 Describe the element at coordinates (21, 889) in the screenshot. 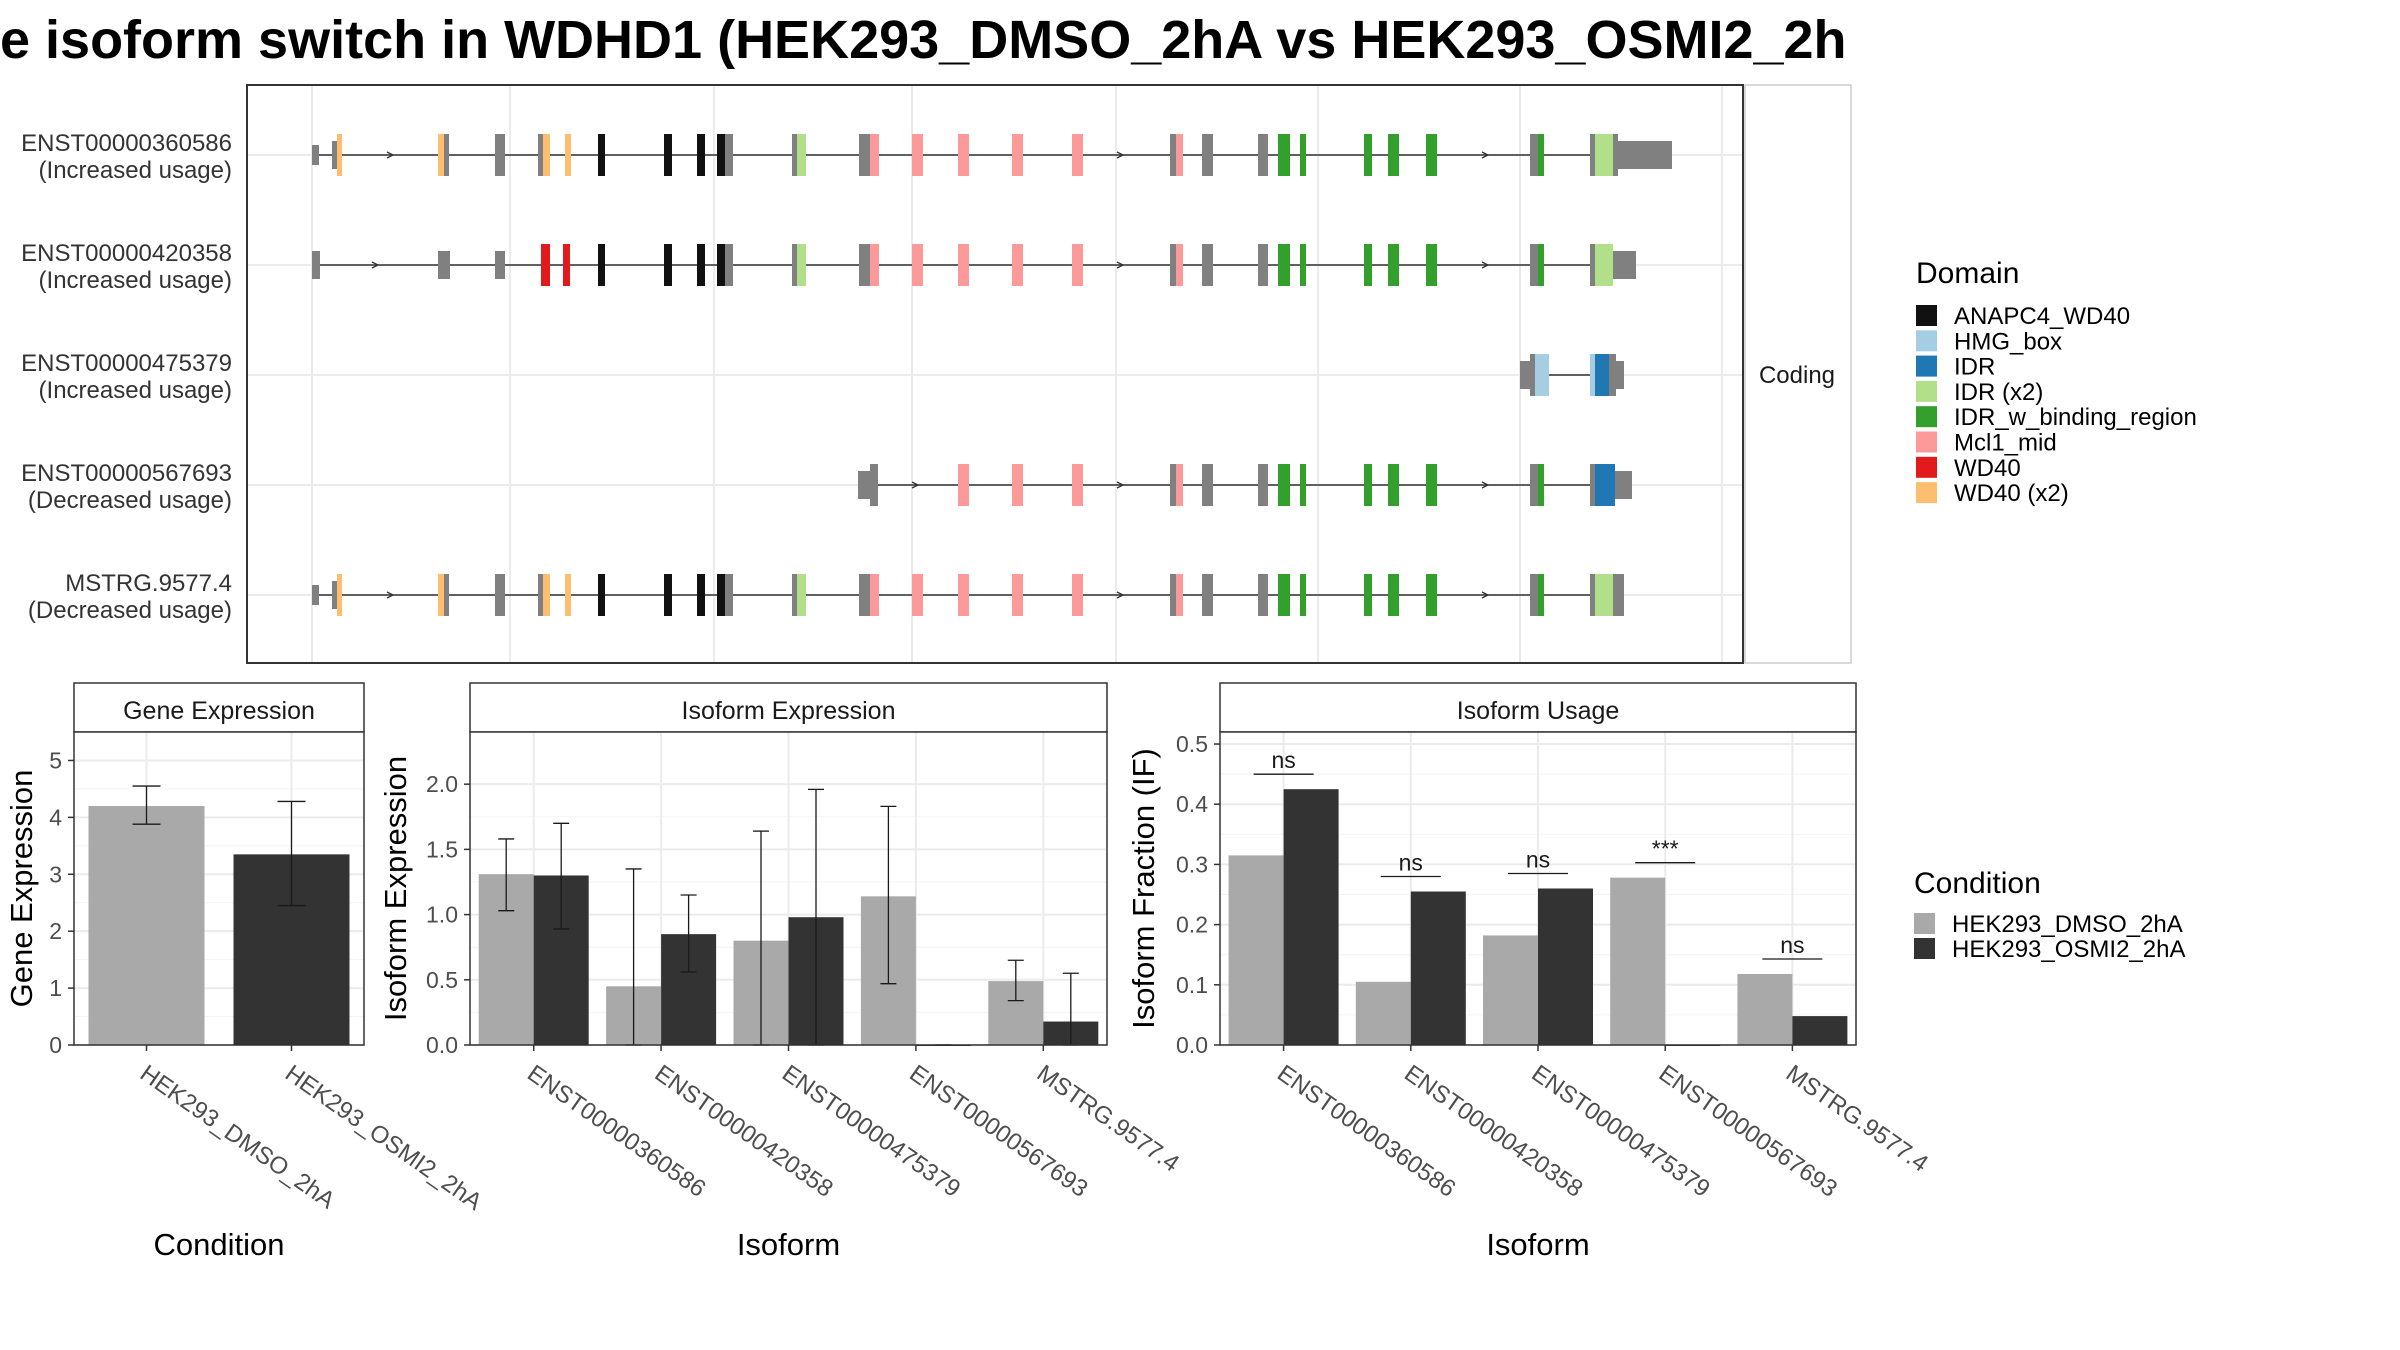

I see `y-axis-title: Gene Expression` at that location.